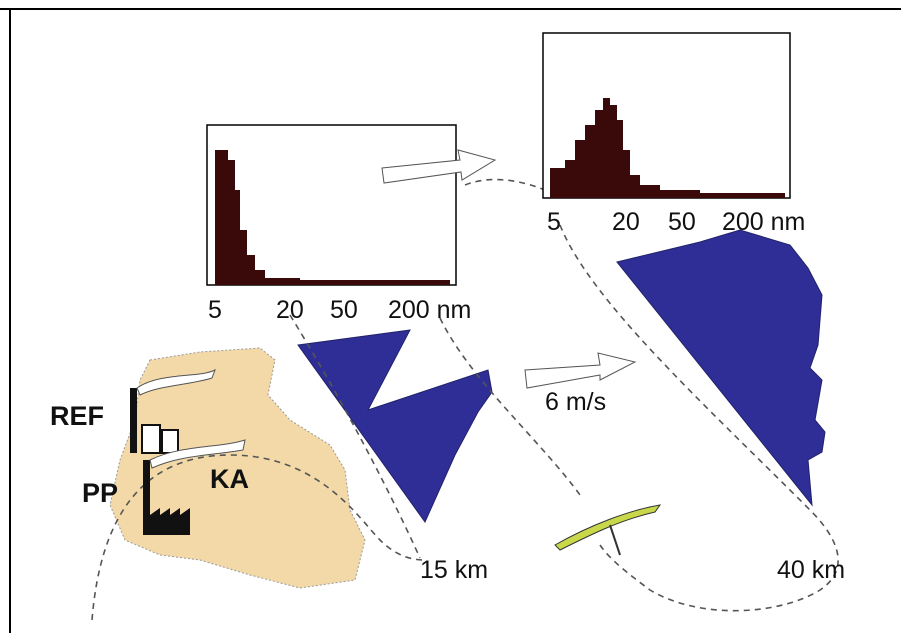  Describe the element at coordinates (229, 479) in the screenshot. I see `site-label: KA` at that location.